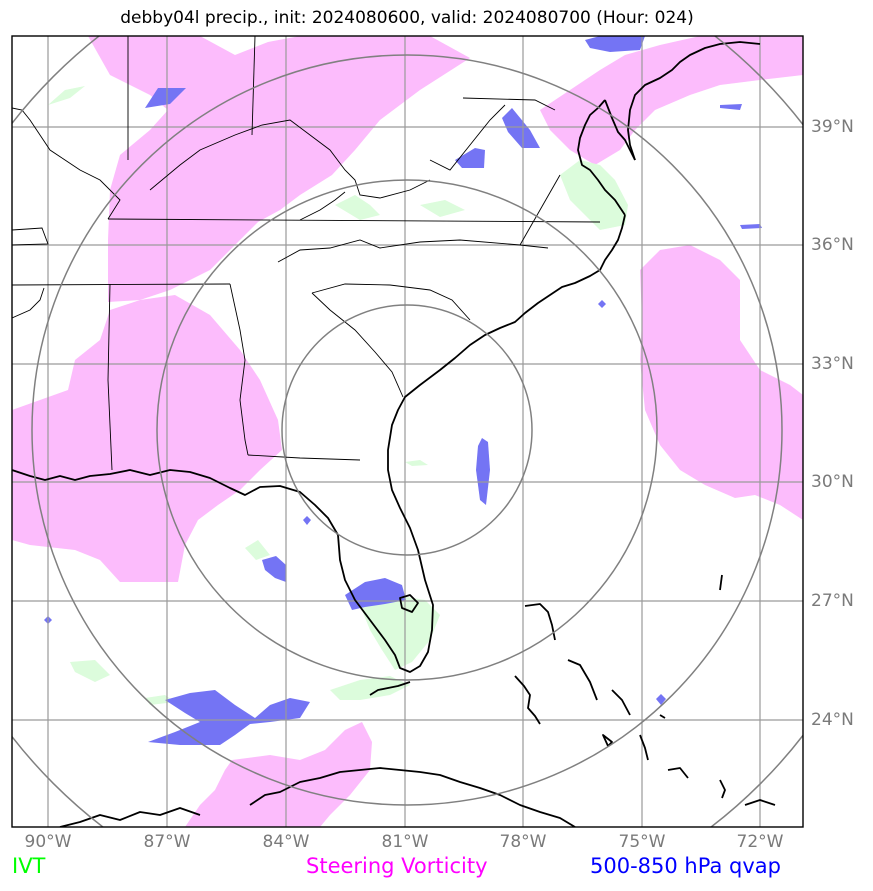  What do you see at coordinates (521, 128) in the screenshot?
I see `qvap-region-virginia` at bounding box center [521, 128].